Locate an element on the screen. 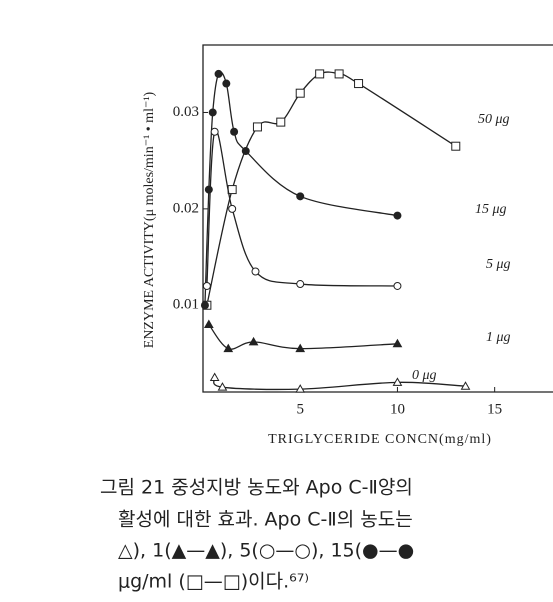 The width and height of the screenshot is (553, 602). series-label: 15 μg is located at coordinates (491, 209).